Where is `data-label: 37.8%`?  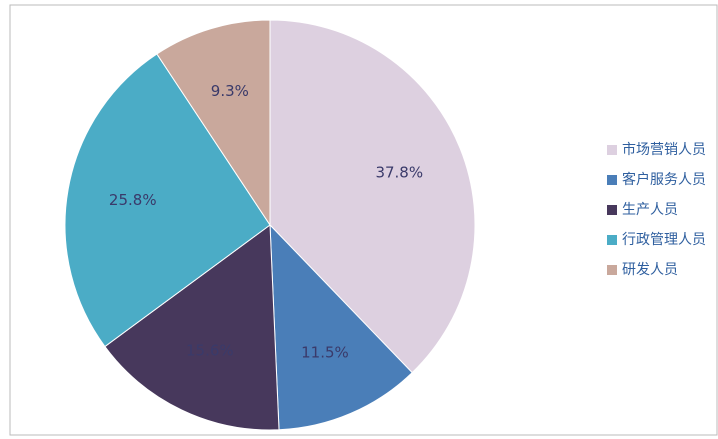 data-label: 37.8% is located at coordinates (399, 172).